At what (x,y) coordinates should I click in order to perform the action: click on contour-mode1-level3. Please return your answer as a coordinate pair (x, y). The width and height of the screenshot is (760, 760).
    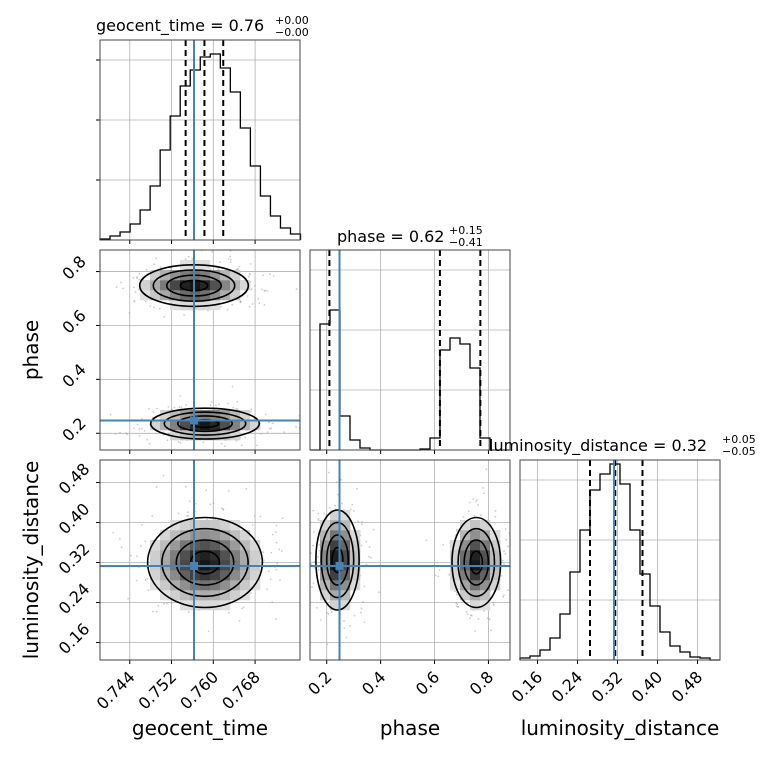
    Looking at the image, I should click on (205, 423).